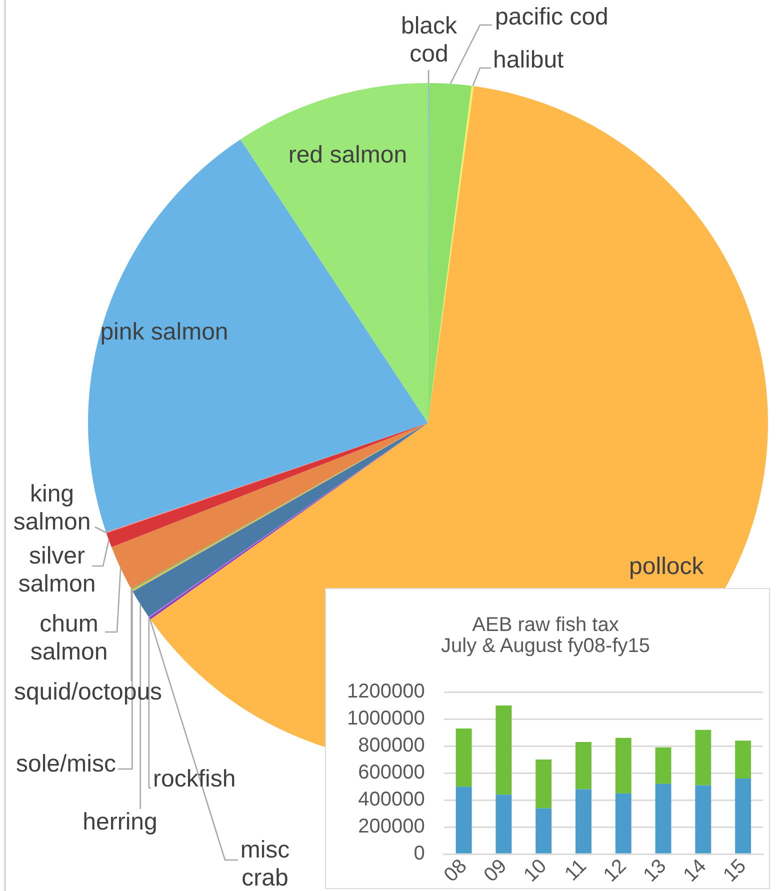  Describe the element at coordinates (536, 870) in the screenshot. I see `x-tick-label: 10` at that location.